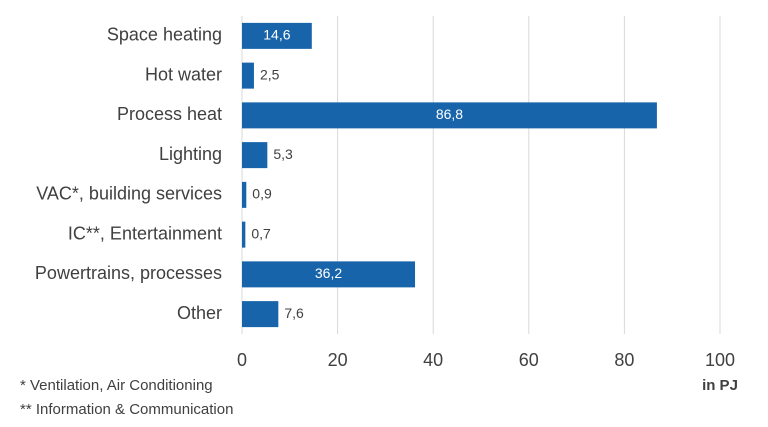  Describe the element at coordinates (294, 313) in the screenshot. I see `data-label: 7,6` at that location.